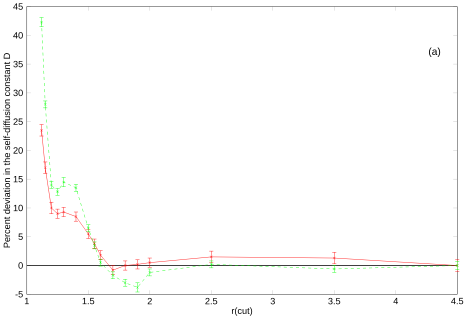  I want to click on y-tick-label: 15, so click(18, 179).